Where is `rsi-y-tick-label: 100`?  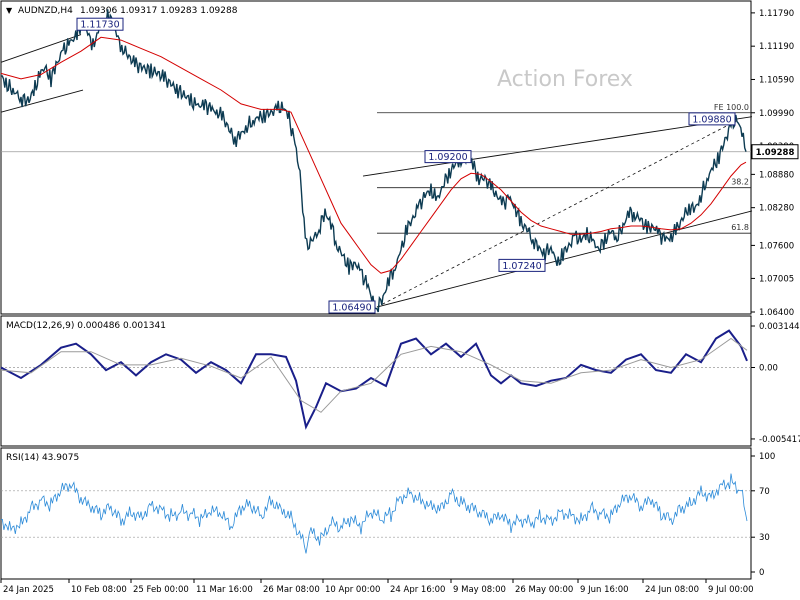
rsi-y-tick-label: 100 is located at coordinates (767, 457).